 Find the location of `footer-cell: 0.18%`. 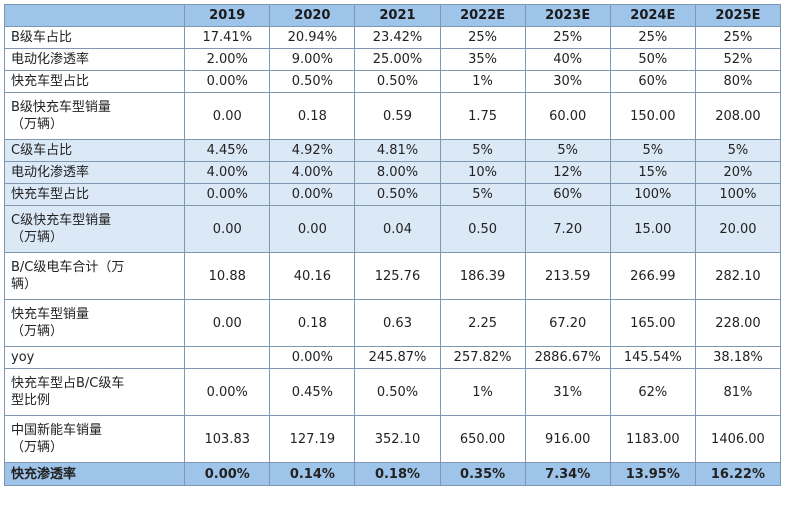

footer-cell: 0.18% is located at coordinates (397, 474).